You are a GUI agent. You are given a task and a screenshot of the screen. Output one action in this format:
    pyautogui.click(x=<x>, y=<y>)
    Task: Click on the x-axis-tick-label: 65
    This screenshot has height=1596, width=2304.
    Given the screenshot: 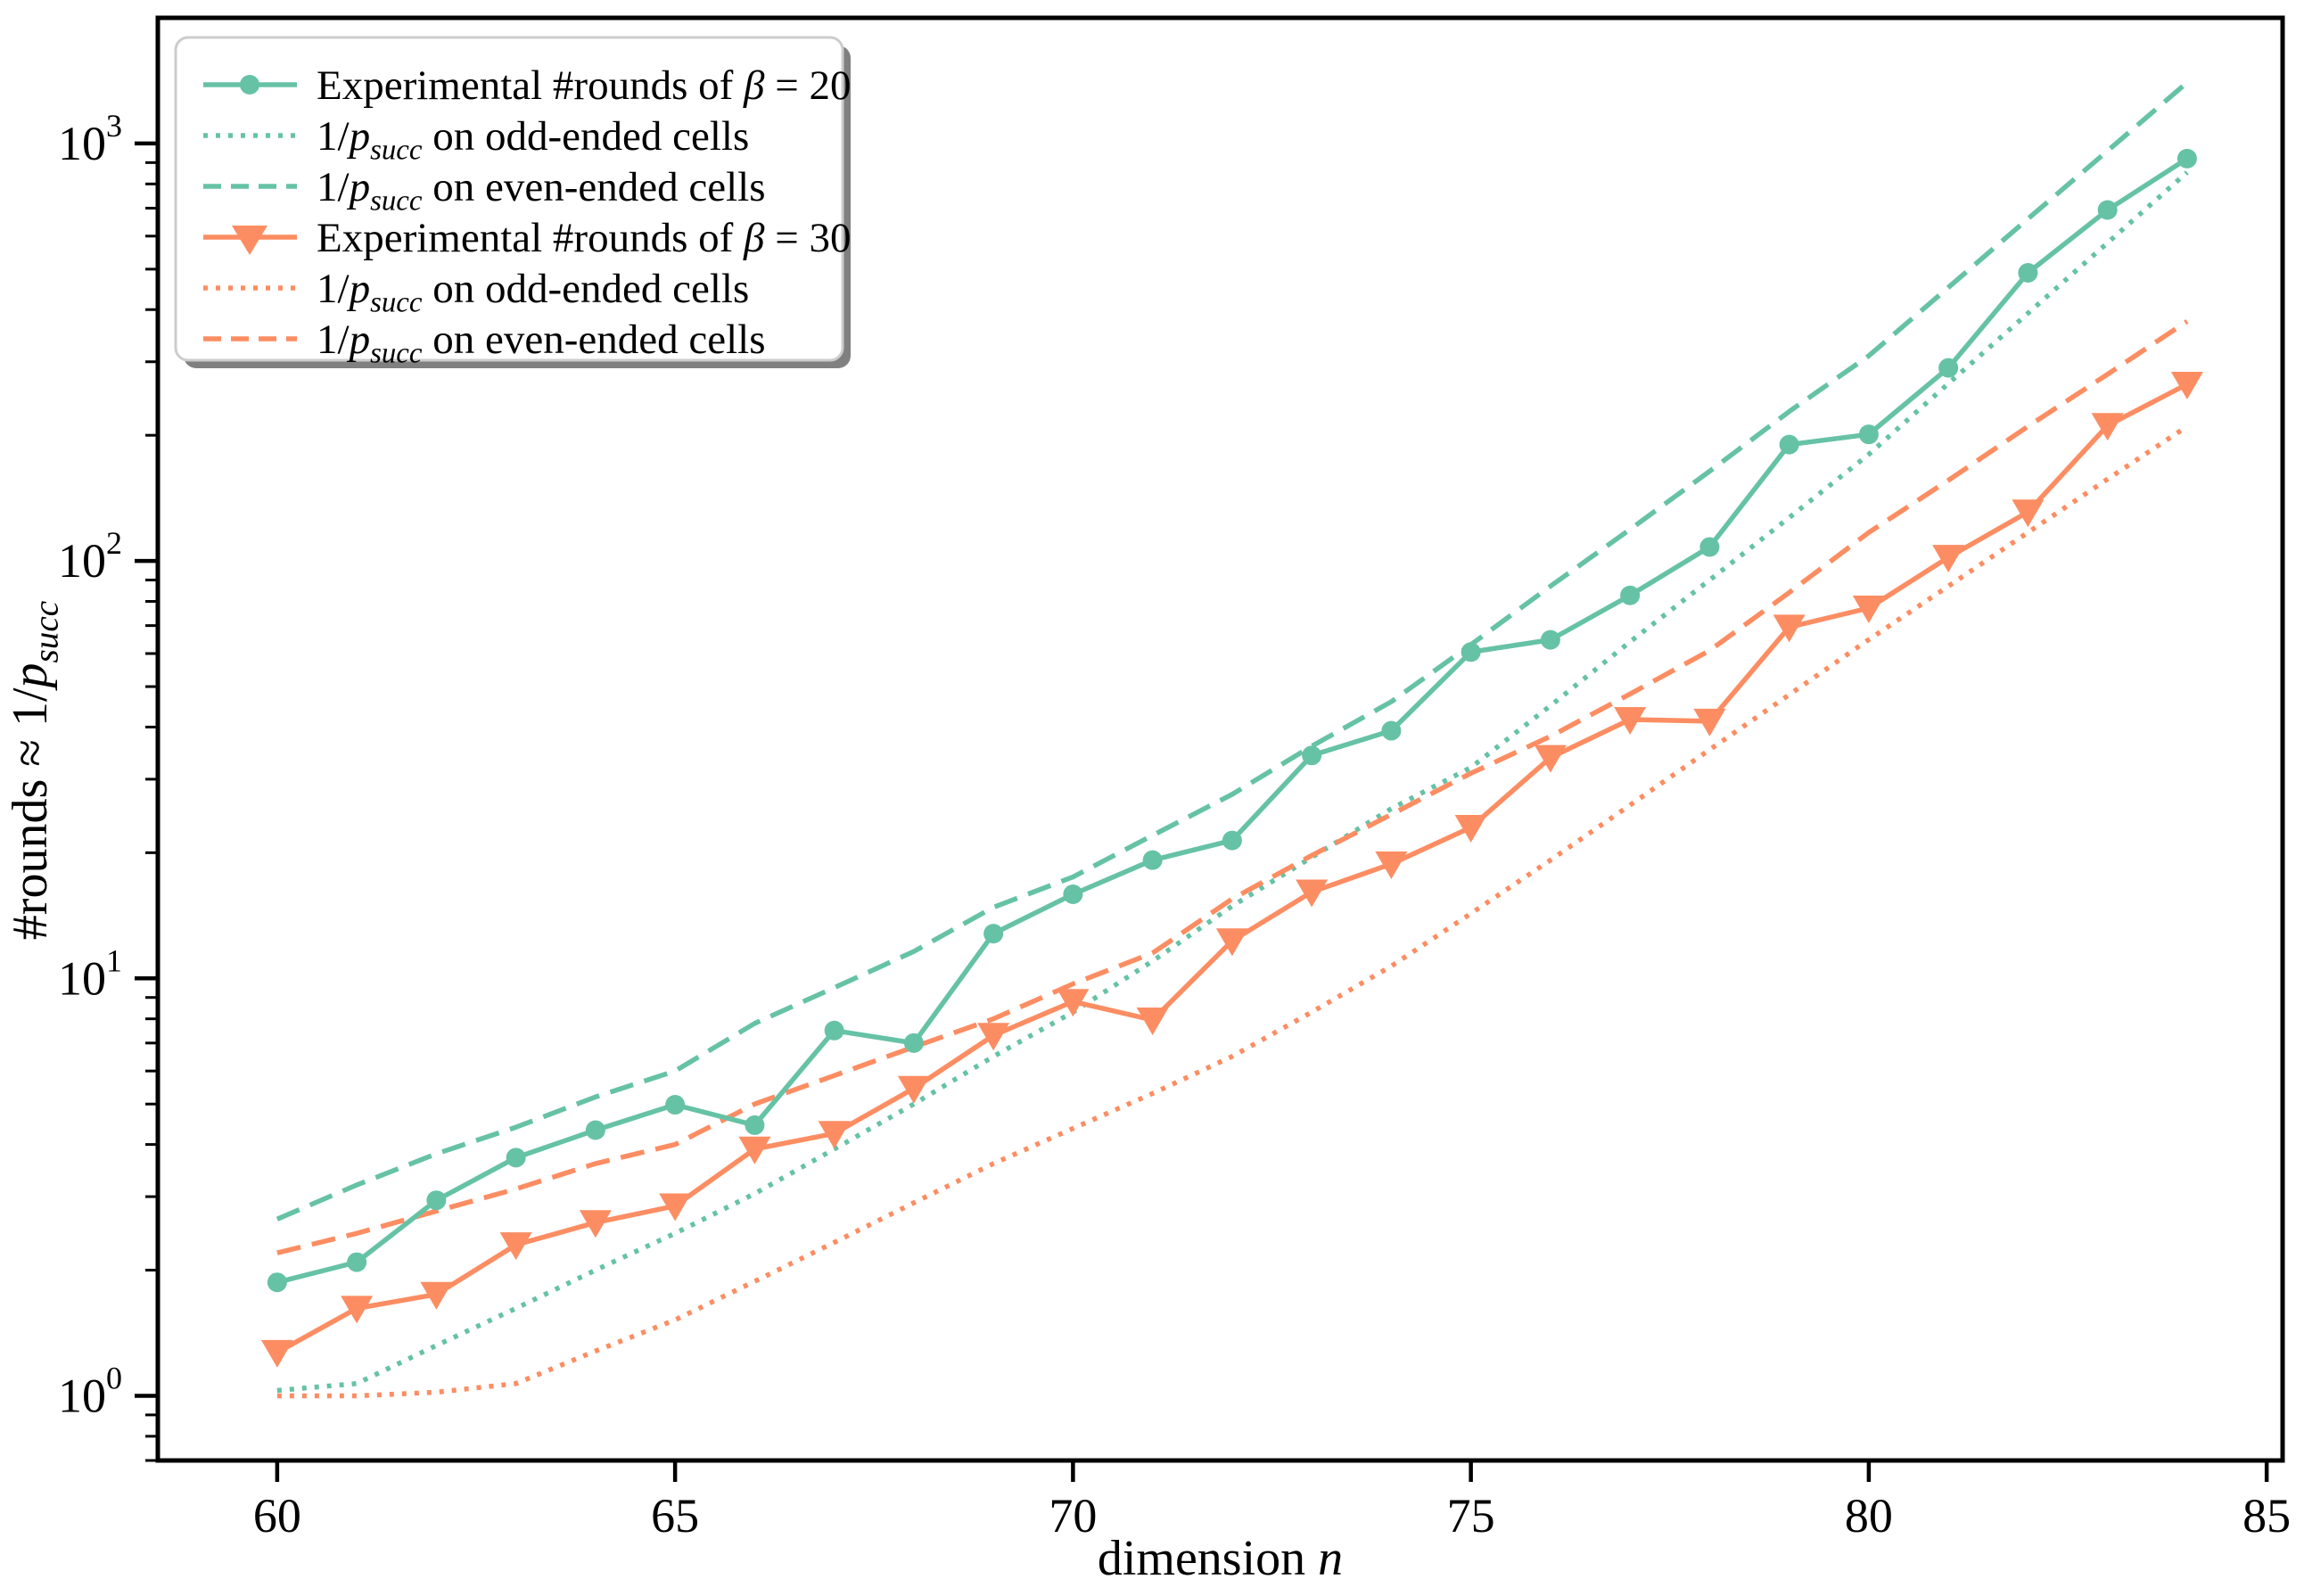 What is the action you would take?
    pyautogui.click(x=675, y=1516)
    